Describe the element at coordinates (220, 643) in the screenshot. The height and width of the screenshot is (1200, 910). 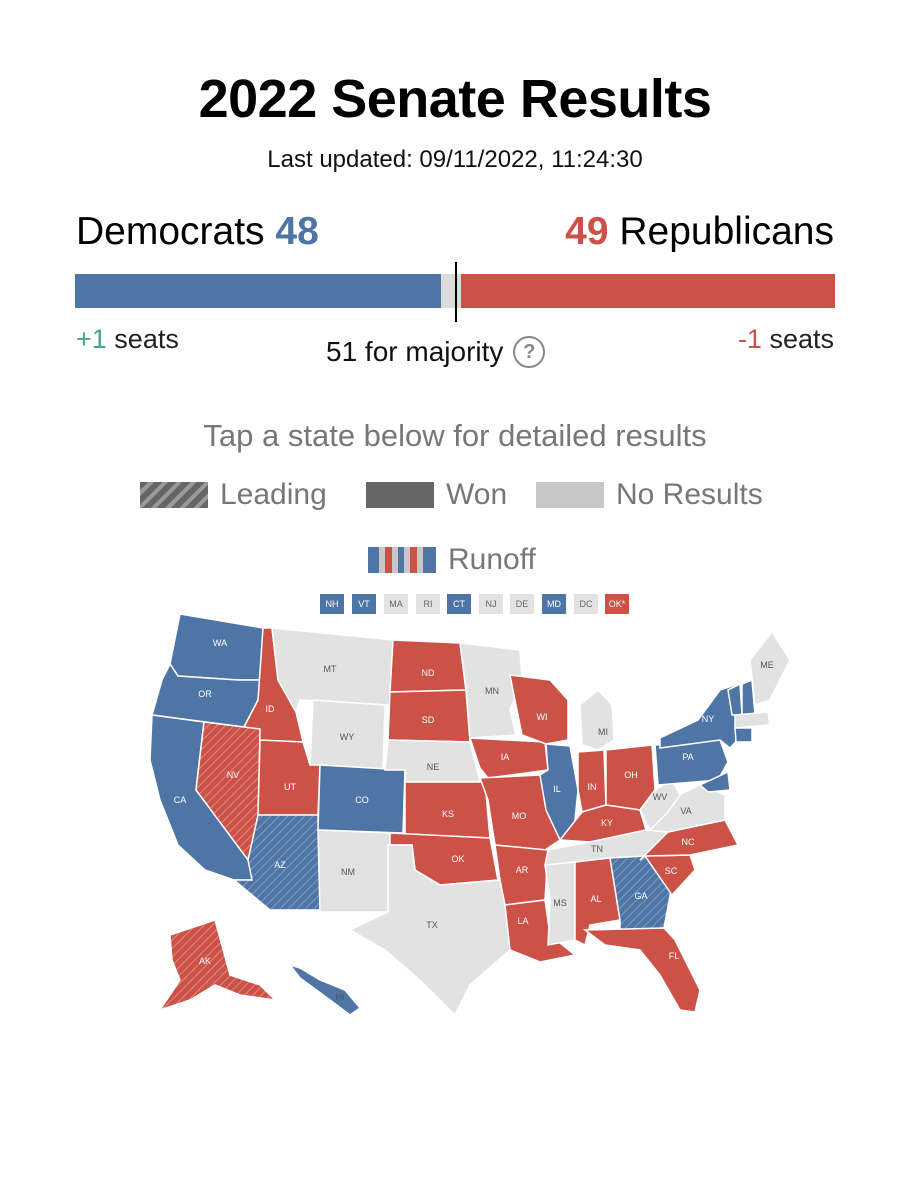
I see `label-wa: WA` at that location.